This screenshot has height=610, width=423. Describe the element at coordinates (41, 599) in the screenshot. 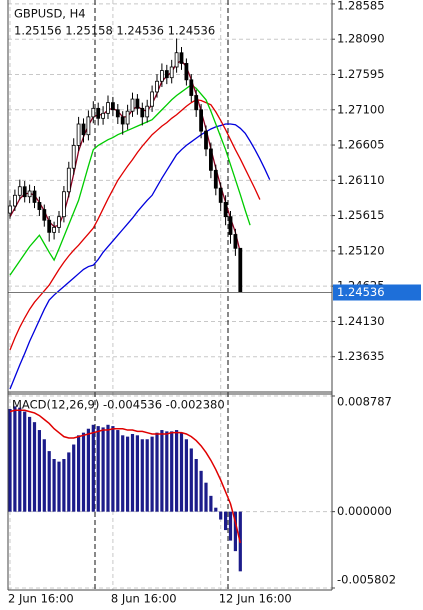

I see `x-tick-label: 2 Jun 16:00` at that location.